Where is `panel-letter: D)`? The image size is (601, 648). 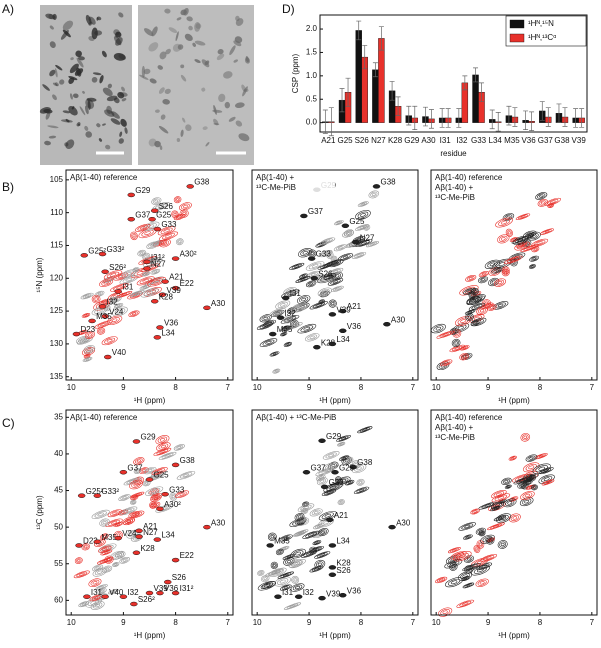
panel-letter: D) is located at coordinates (288, 9).